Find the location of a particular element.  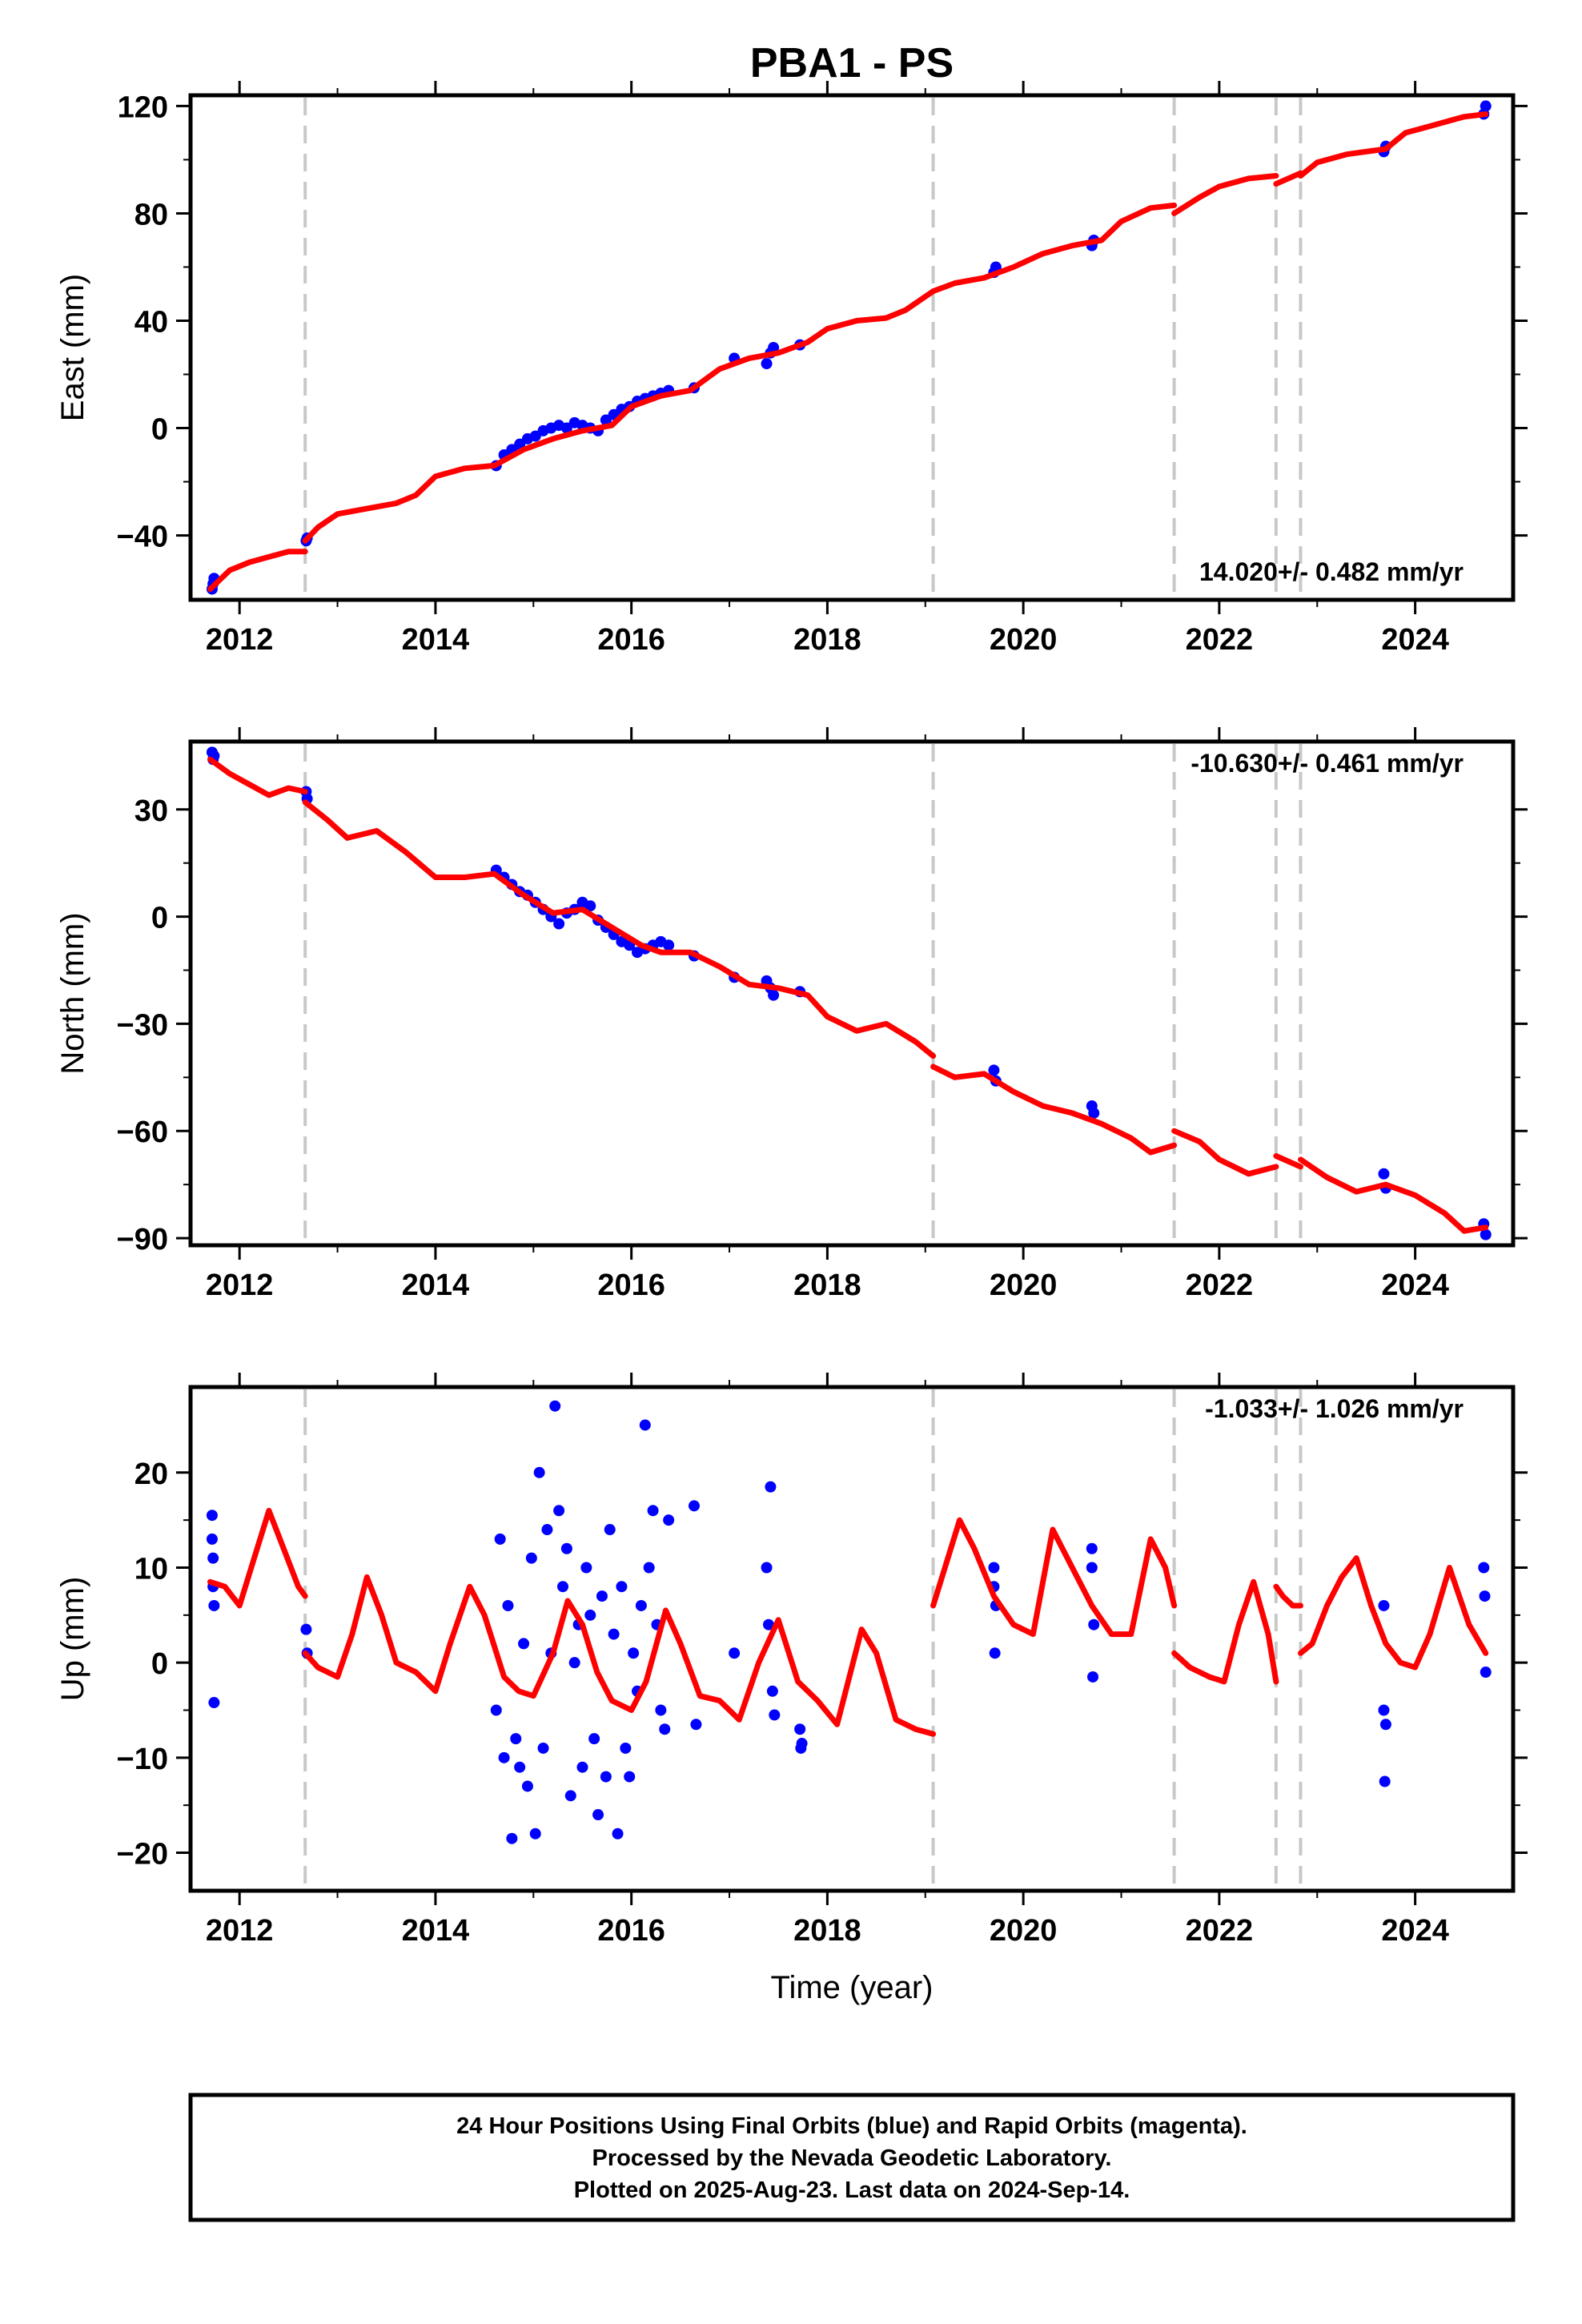

y-tick-label: 120 is located at coordinates (143, 107).